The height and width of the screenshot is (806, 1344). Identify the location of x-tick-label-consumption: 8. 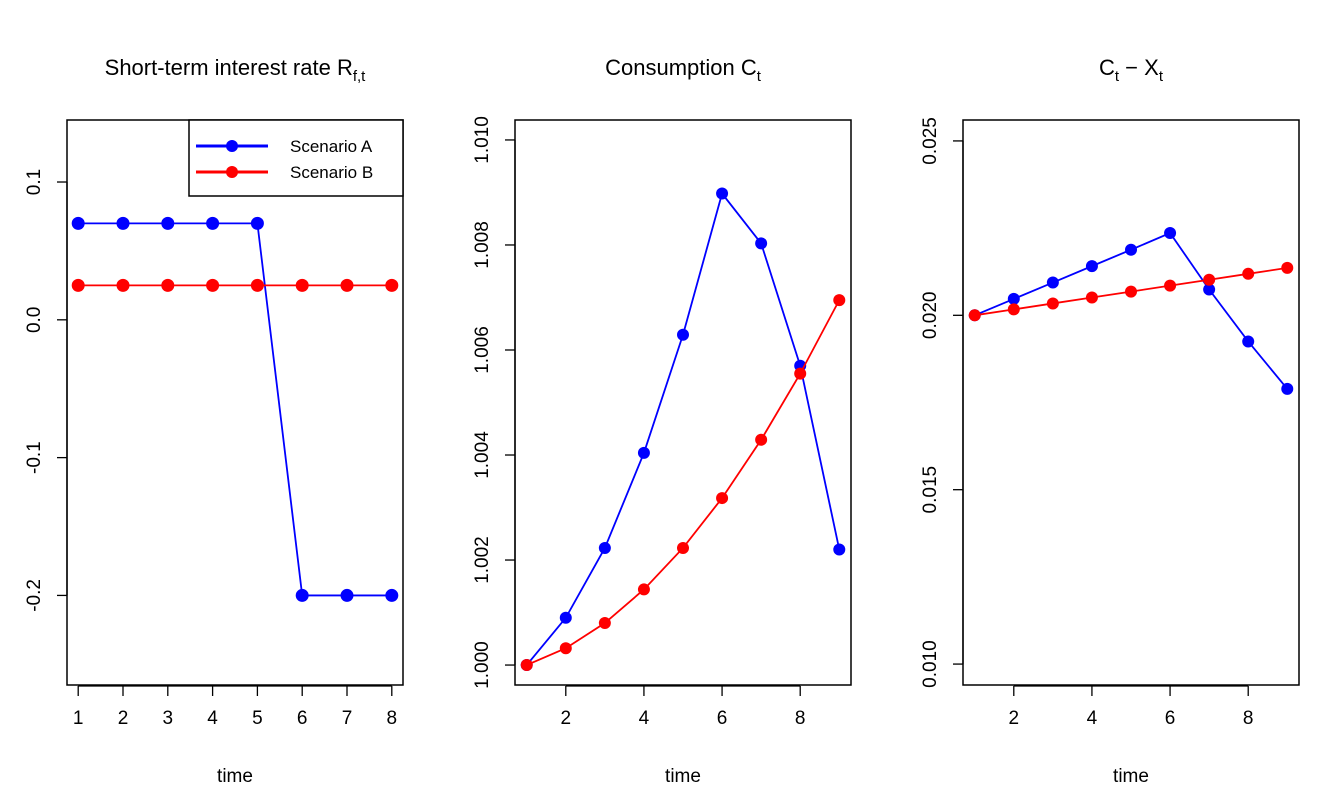
(800, 718).